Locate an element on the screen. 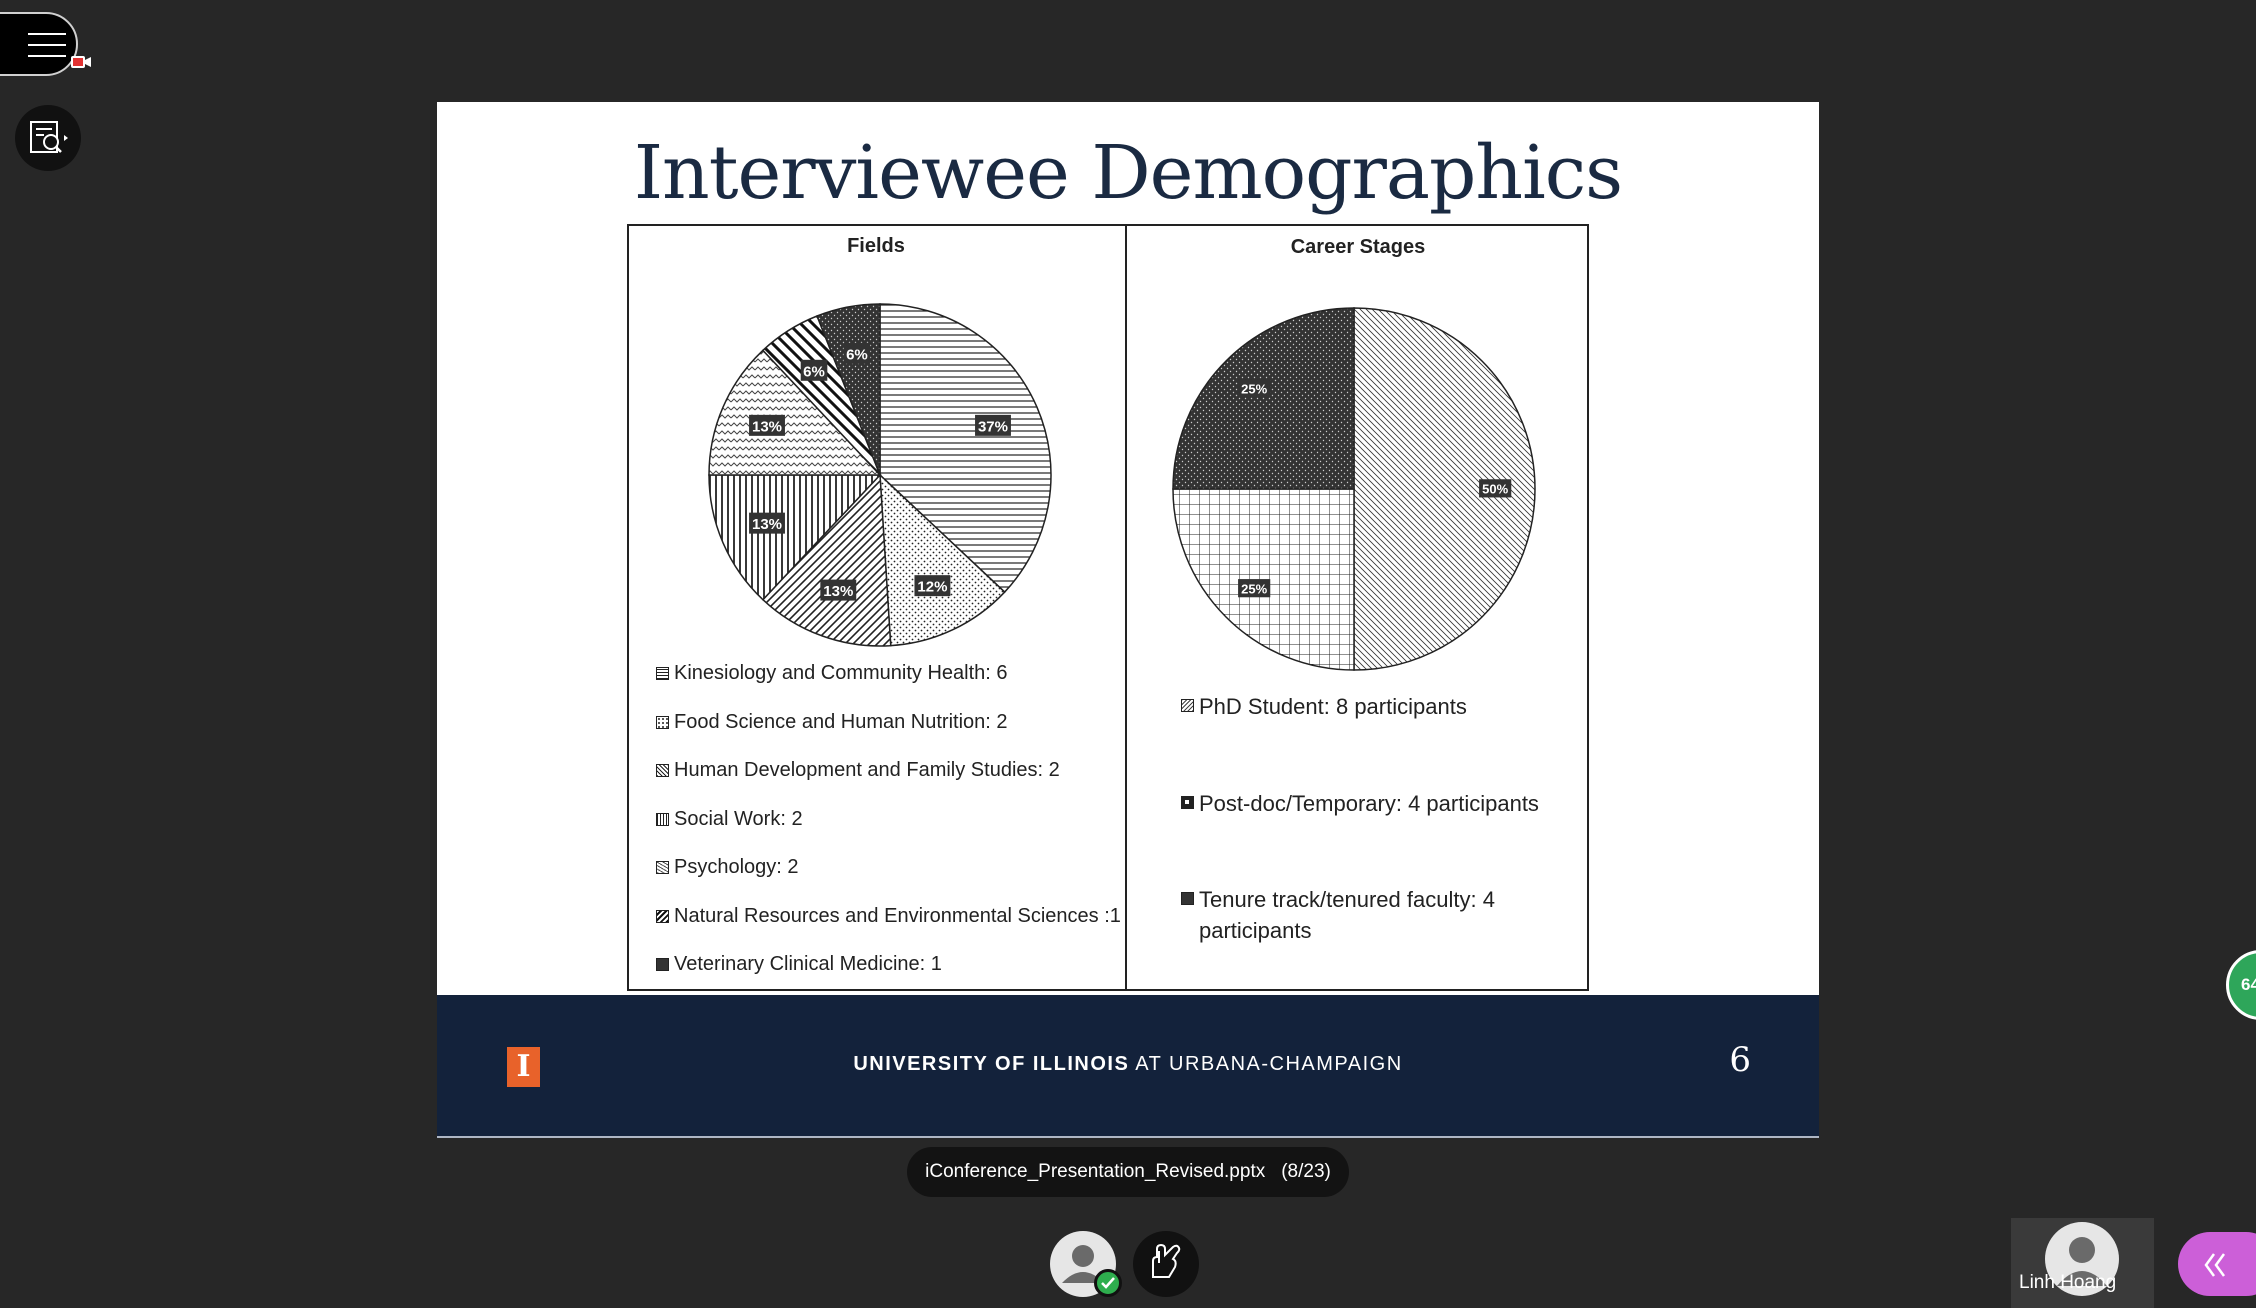 Image resolution: width=2256 pixels, height=1308 pixels. hamburger-menu-icon is located at coordinates (47, 49).